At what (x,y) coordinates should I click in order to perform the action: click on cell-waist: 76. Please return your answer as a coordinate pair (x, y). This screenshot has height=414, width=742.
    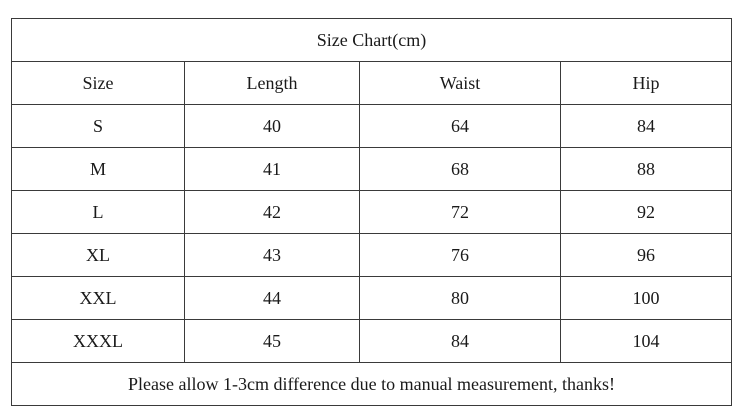
    Looking at the image, I should click on (460, 255).